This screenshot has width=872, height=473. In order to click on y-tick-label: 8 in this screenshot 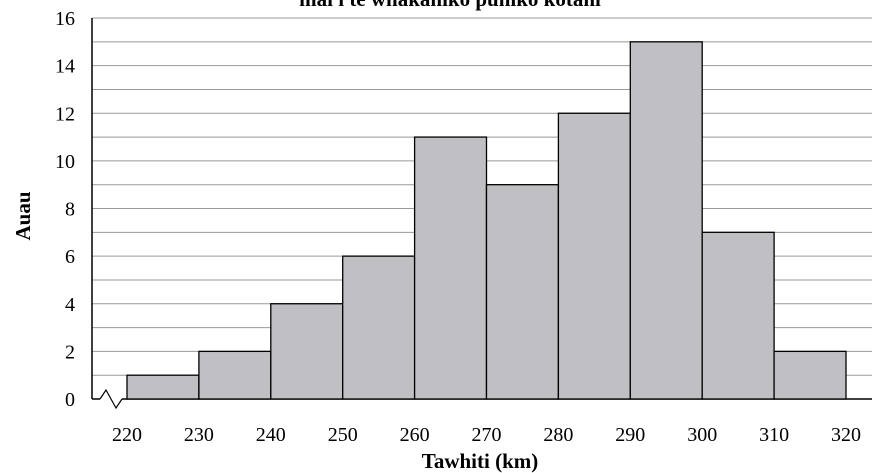, I will do `click(70, 210)`.